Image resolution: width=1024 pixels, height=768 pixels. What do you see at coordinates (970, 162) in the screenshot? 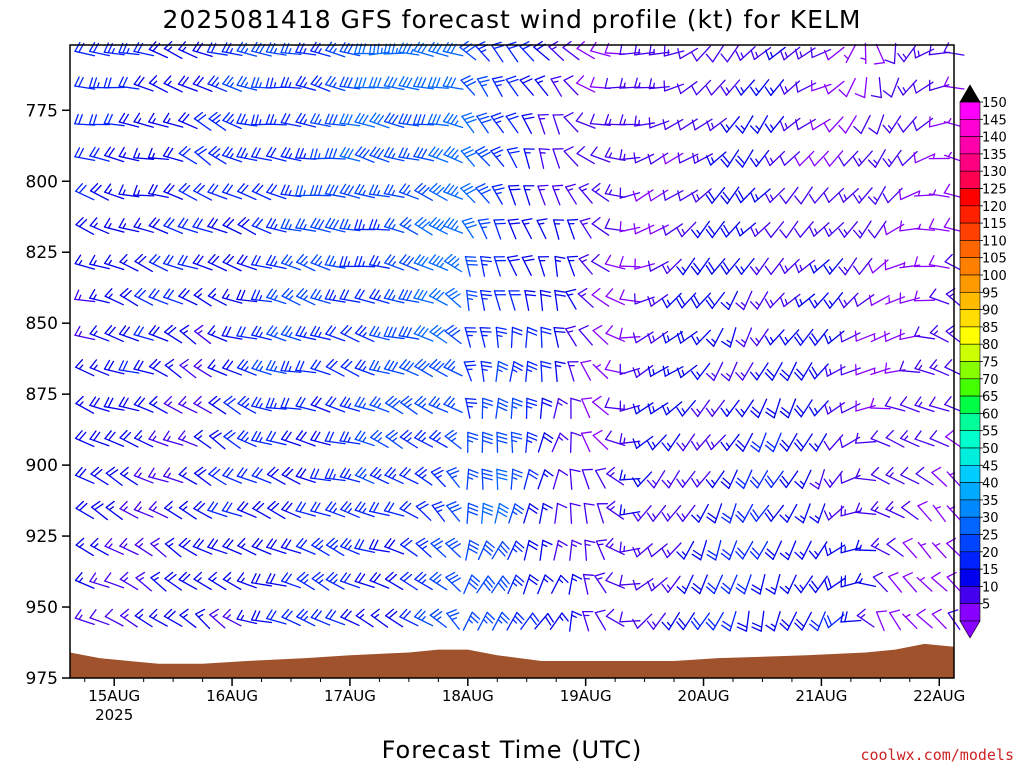
I see `colorbar-swatch` at bounding box center [970, 162].